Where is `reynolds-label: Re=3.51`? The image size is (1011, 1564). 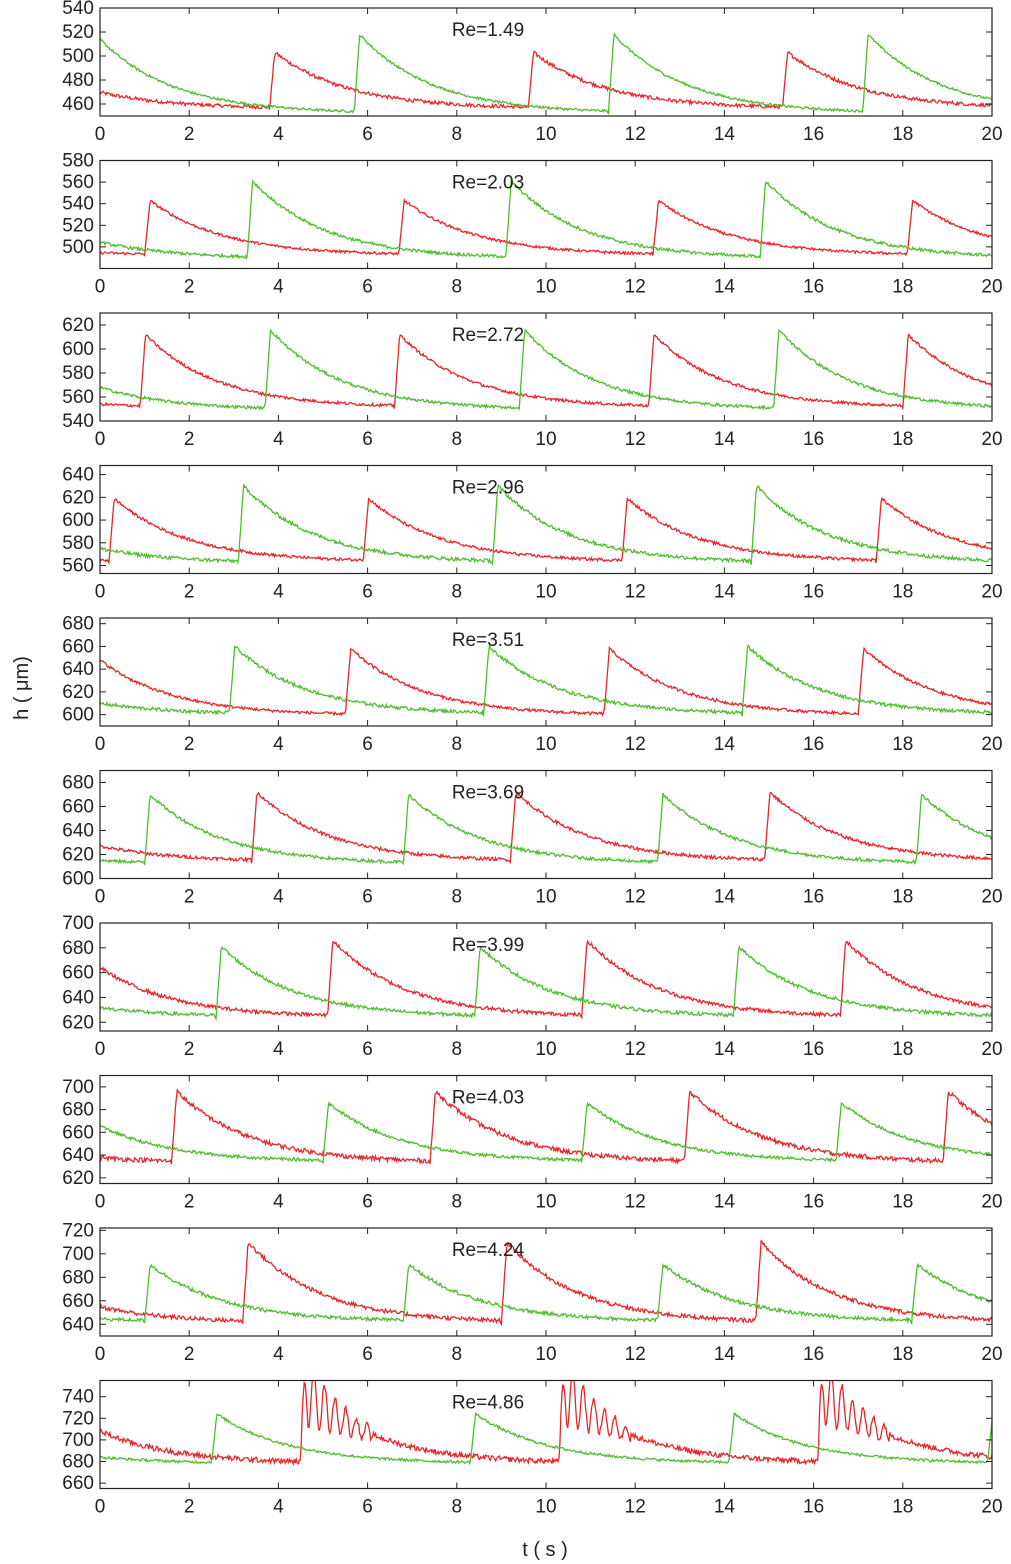 reynolds-label: Re=3.51 is located at coordinates (488, 640).